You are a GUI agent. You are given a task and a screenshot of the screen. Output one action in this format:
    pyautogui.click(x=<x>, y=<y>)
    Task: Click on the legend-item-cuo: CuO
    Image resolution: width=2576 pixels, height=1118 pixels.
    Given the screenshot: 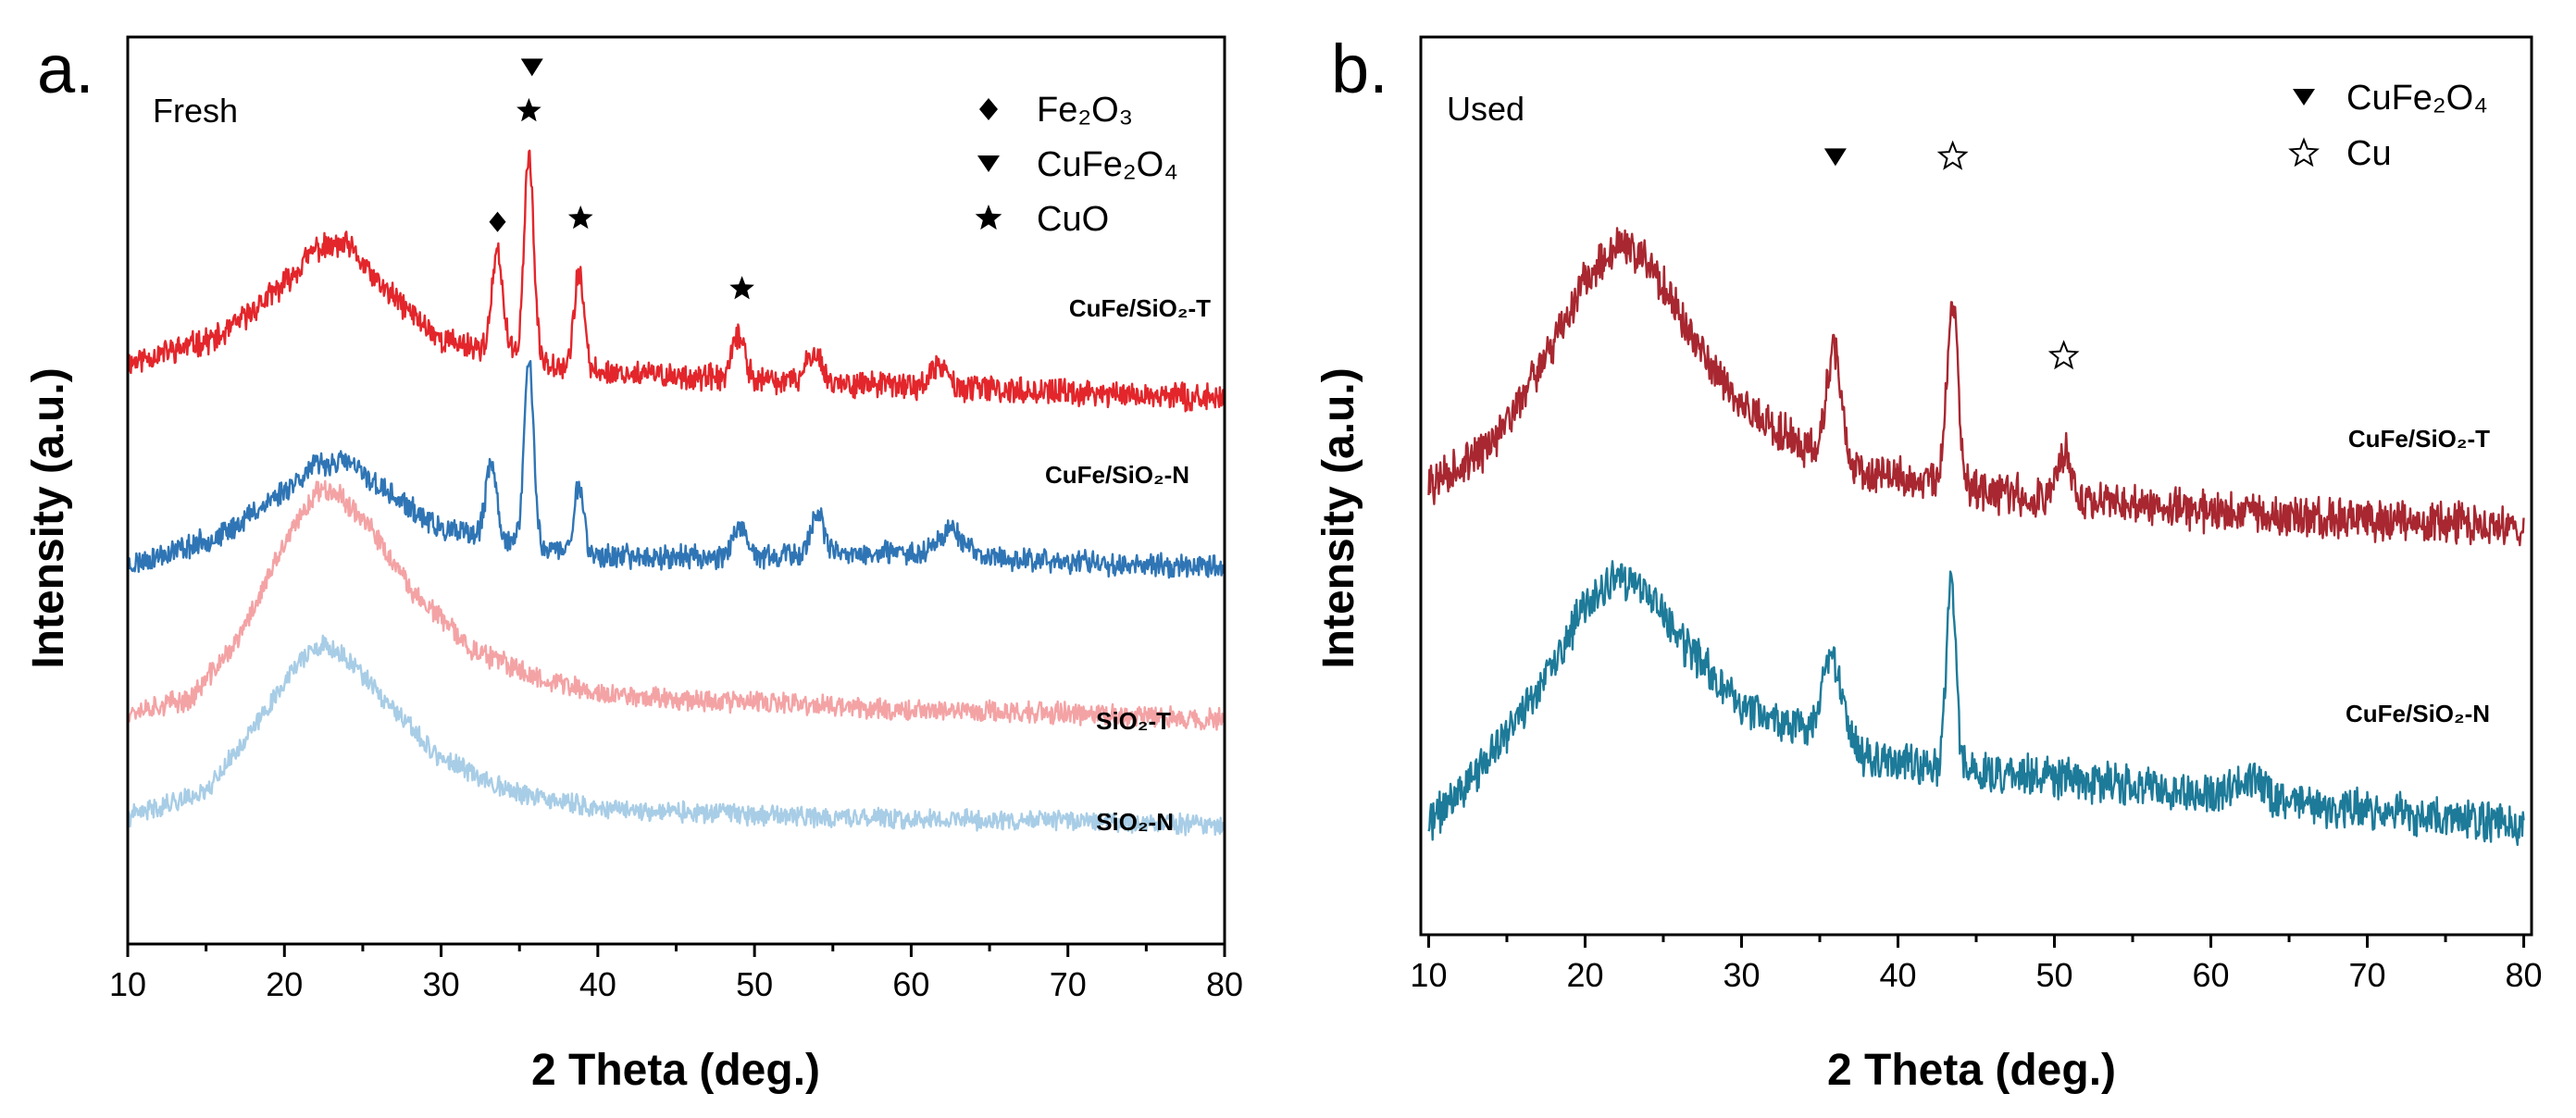 What is the action you would take?
    pyautogui.click(x=1042, y=219)
    